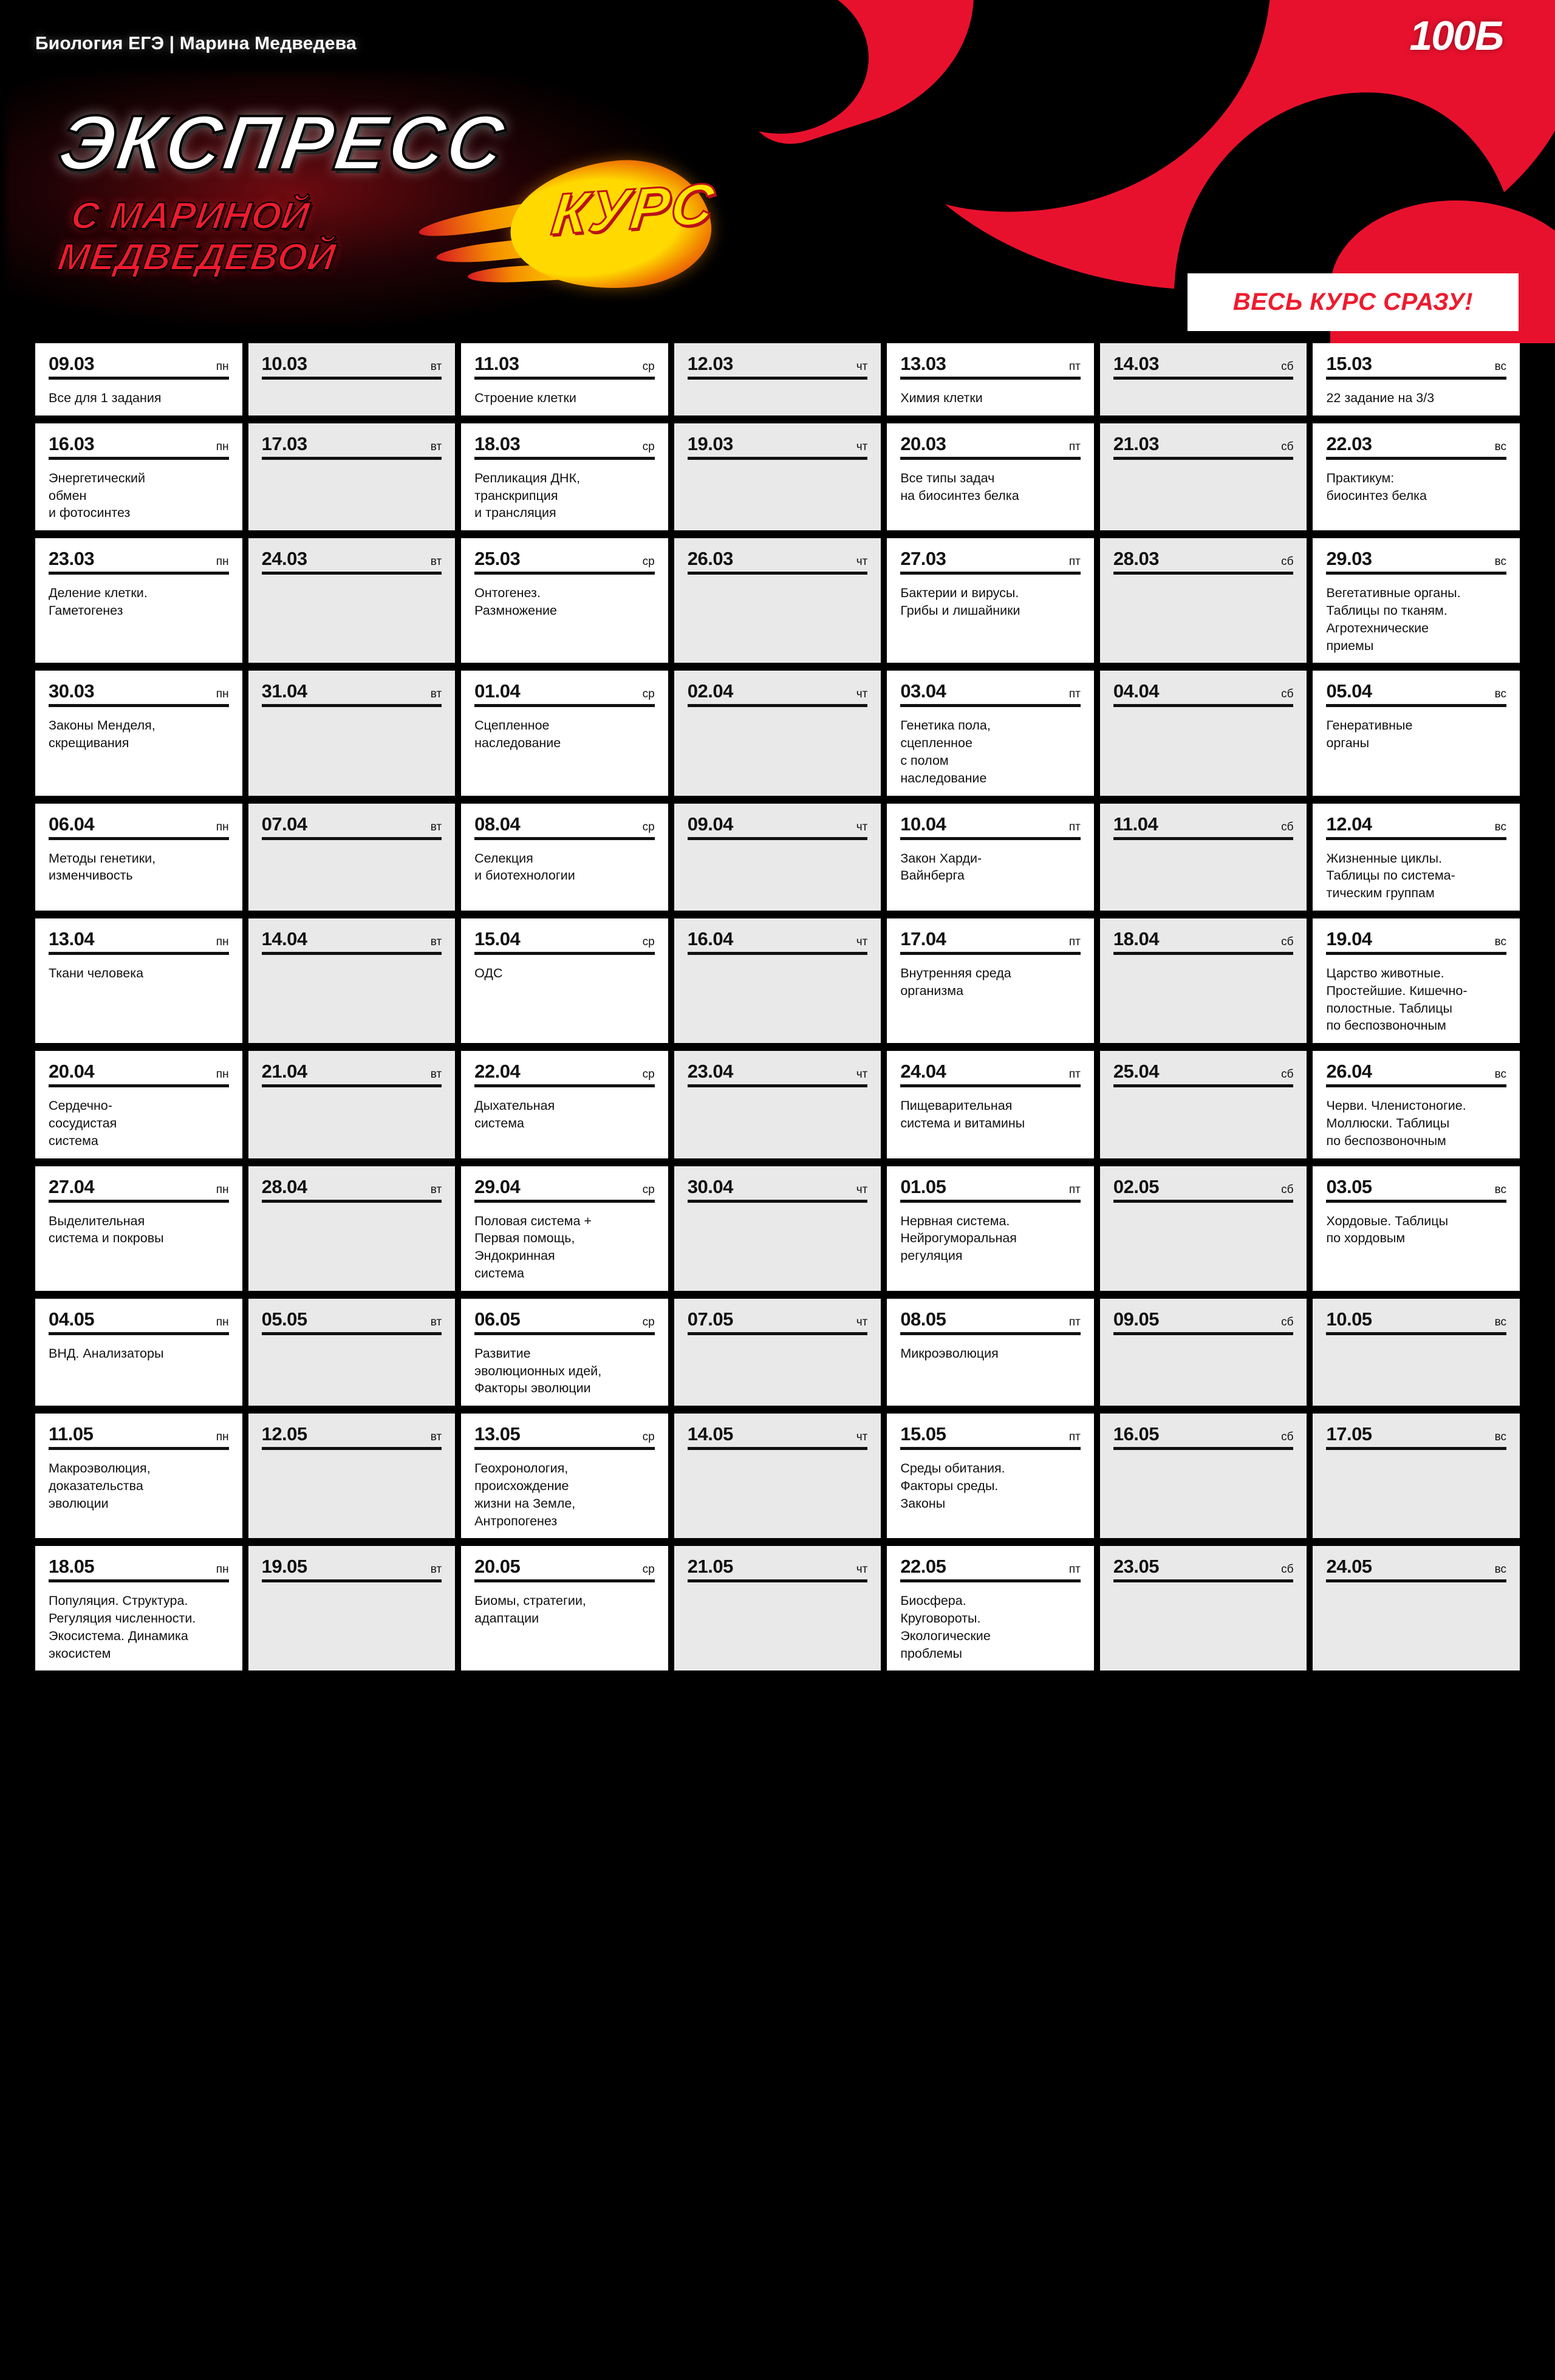 The height and width of the screenshot is (2380, 1555). Describe the element at coordinates (564, 379) in the screenshot. I see `calendar-day-cell: 11.03 ср Строение клетки` at that location.